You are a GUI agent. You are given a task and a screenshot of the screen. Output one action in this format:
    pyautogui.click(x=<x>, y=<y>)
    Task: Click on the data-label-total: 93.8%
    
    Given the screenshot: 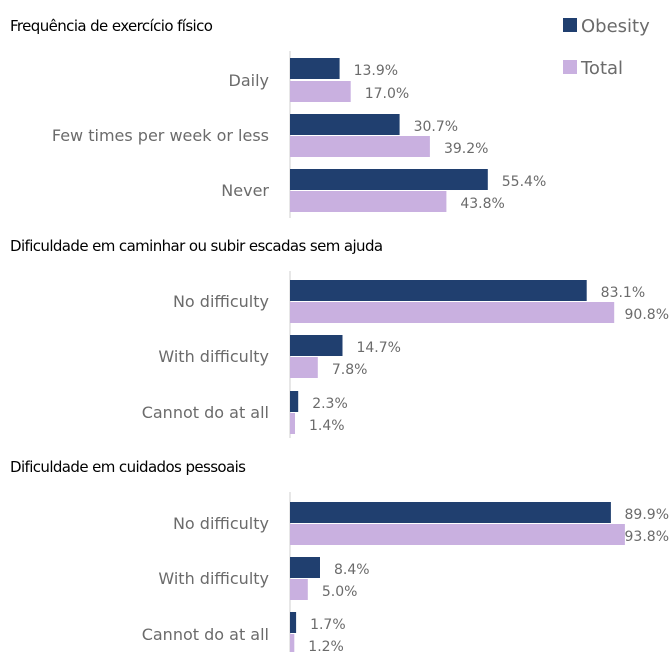 What is the action you would take?
    pyautogui.click(x=647, y=537)
    